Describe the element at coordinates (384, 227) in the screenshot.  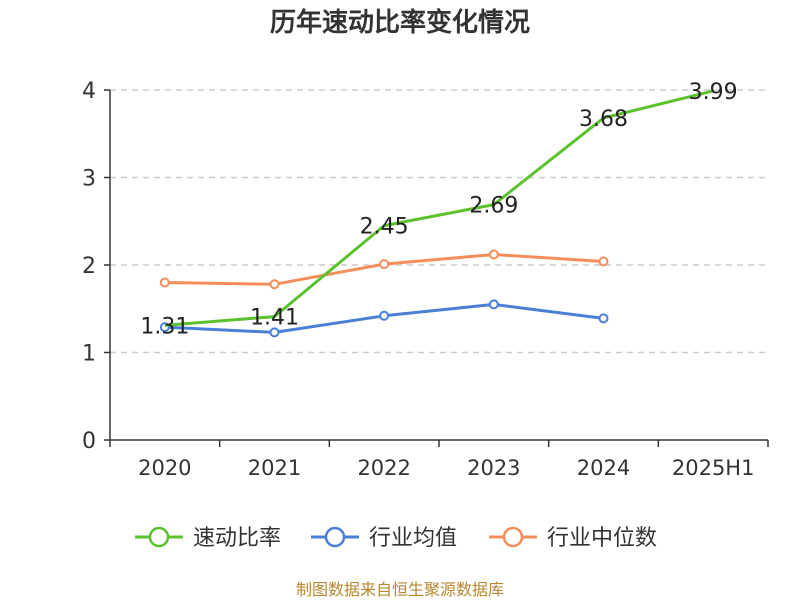
I see `data-label: 2.45` at that location.